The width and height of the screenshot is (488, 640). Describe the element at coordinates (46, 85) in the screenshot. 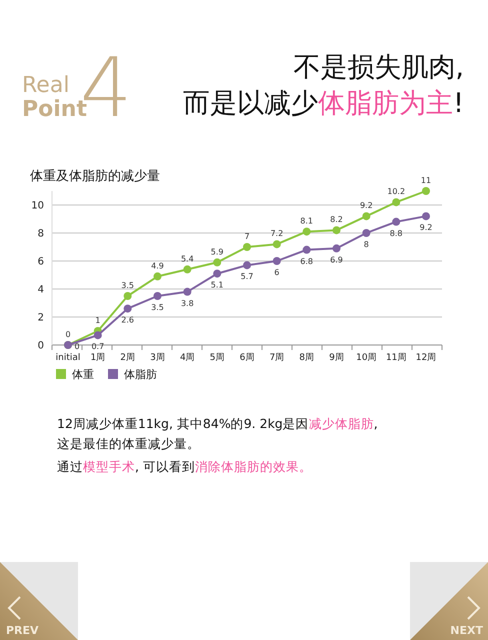

I see `text: Real` at that location.